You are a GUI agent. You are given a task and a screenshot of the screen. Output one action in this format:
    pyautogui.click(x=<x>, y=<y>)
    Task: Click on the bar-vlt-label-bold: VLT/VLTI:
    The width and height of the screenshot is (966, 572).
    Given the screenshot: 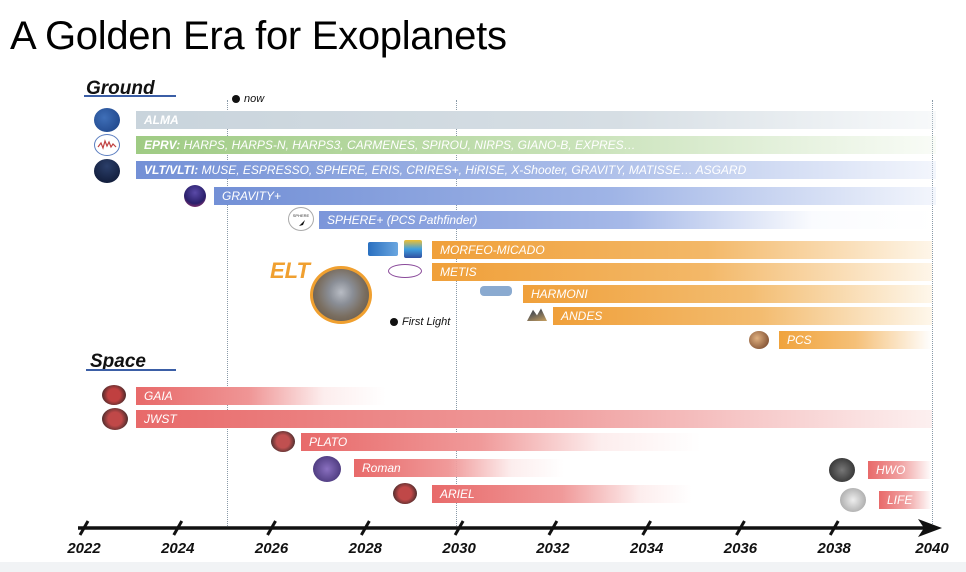 What is the action you would take?
    pyautogui.click(x=171, y=170)
    